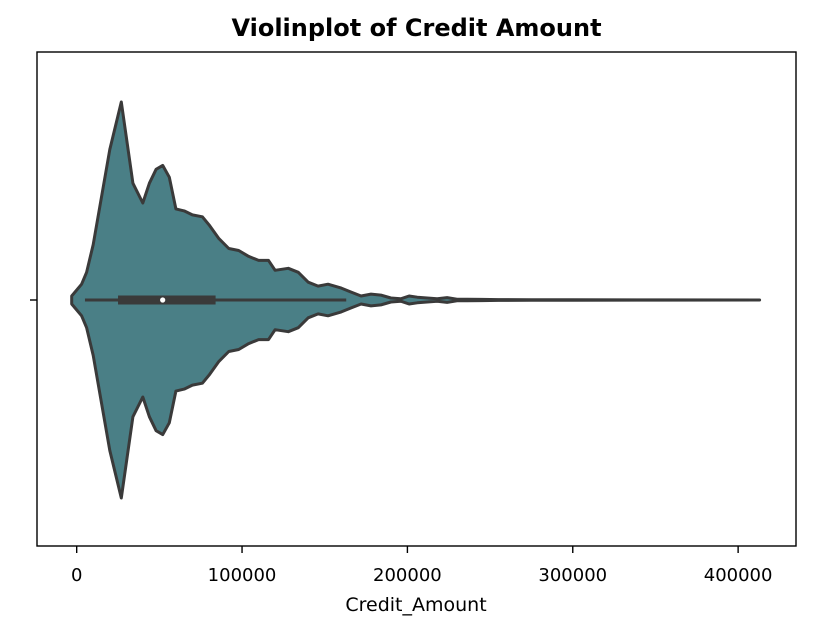 The height and width of the screenshot is (632, 826). I want to click on x-tick-label: 200000, so click(407, 575).